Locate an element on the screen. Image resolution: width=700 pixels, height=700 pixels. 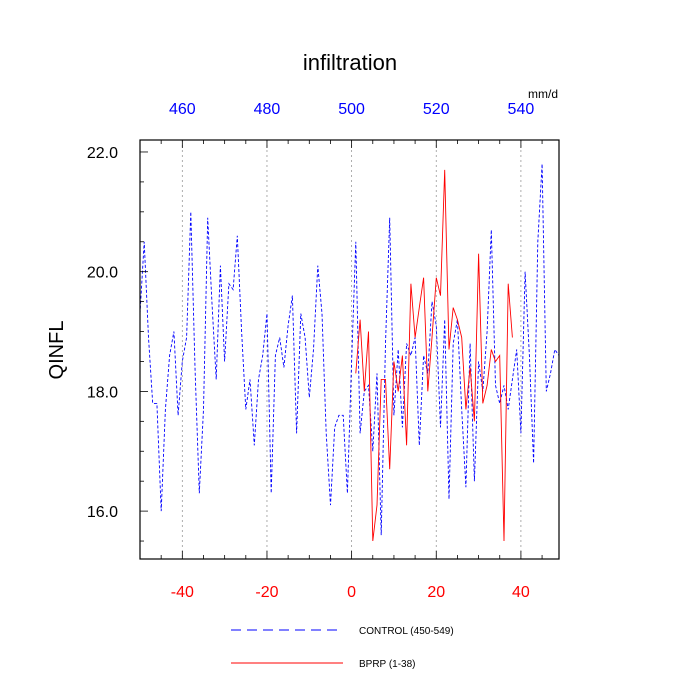
chart-title: infiltration is located at coordinates (350, 62).